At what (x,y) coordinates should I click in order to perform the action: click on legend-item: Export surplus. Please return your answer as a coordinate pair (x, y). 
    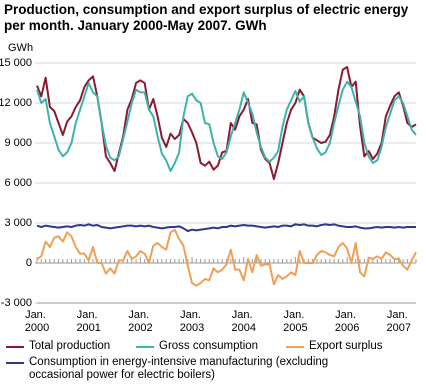
    Looking at the image, I should click on (346, 346).